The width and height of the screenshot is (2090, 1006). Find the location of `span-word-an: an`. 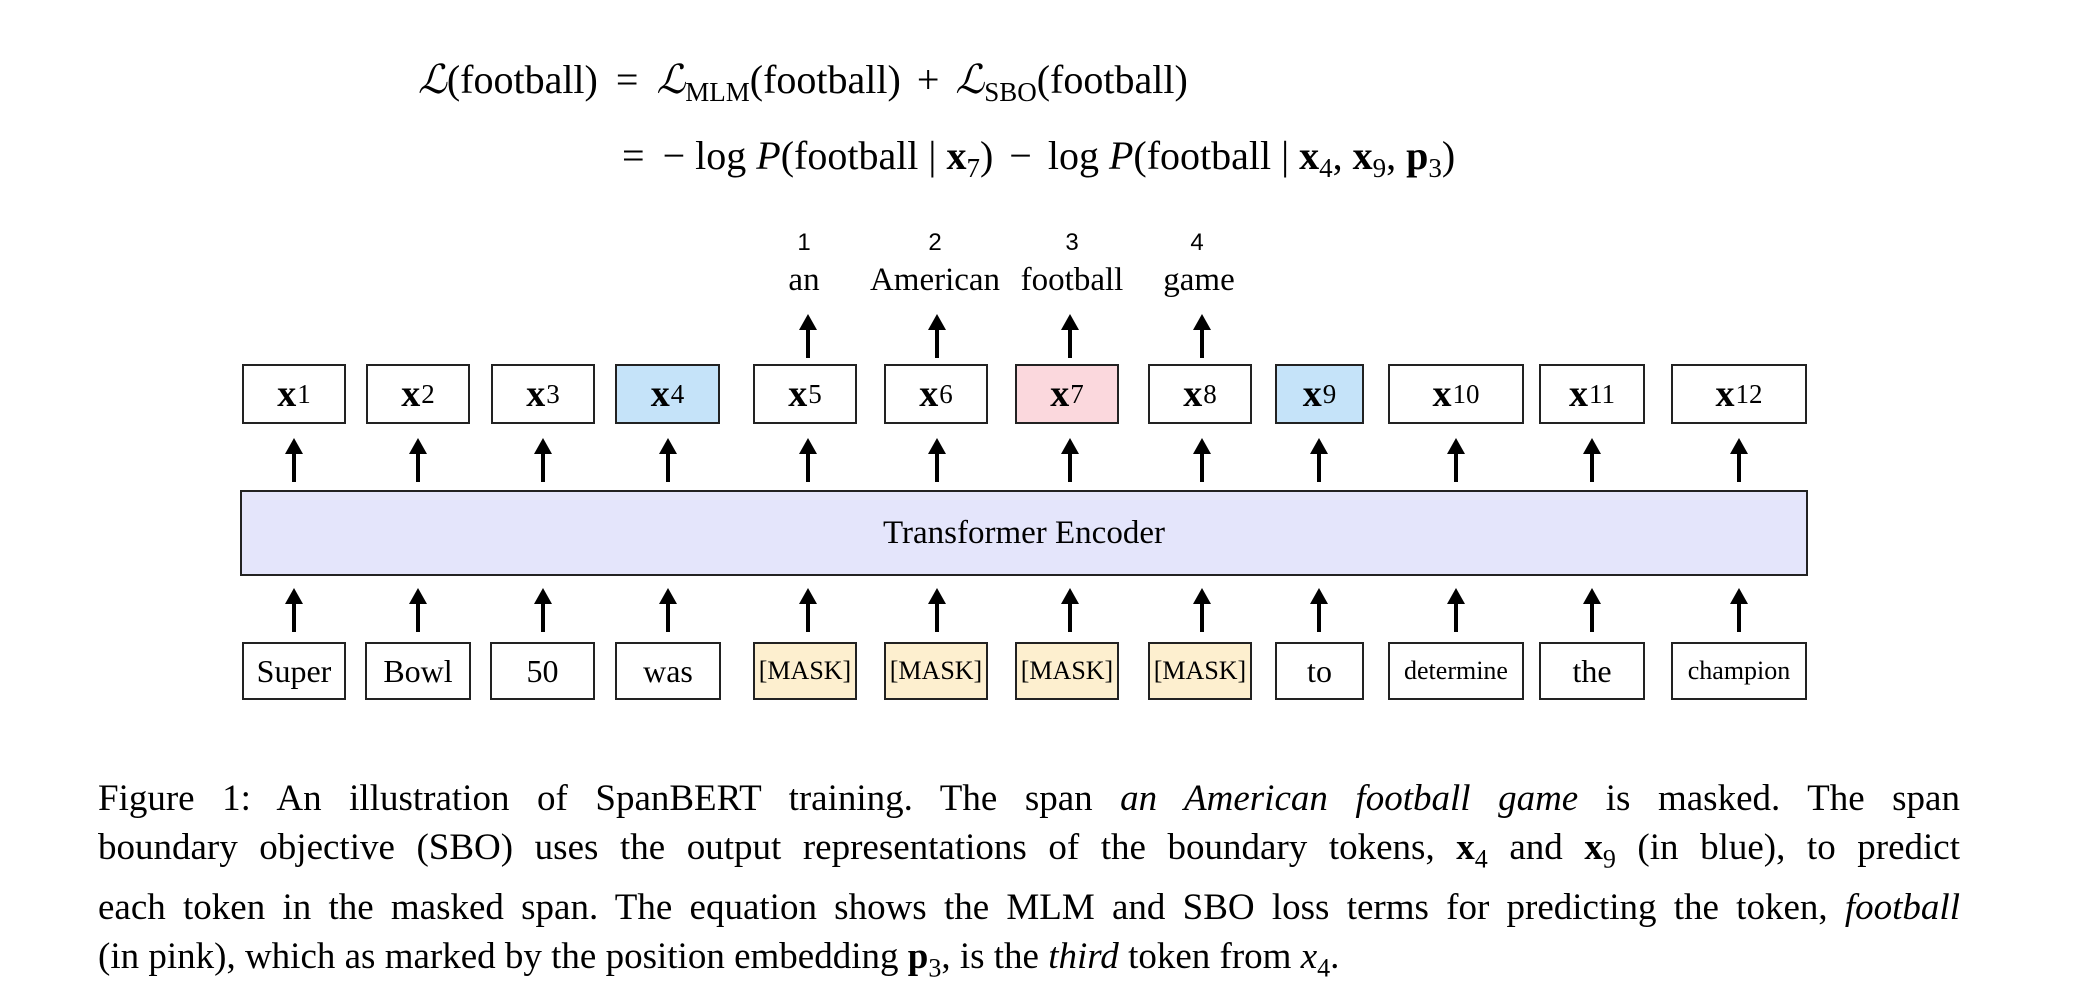

span-word-an: an is located at coordinates (804, 280).